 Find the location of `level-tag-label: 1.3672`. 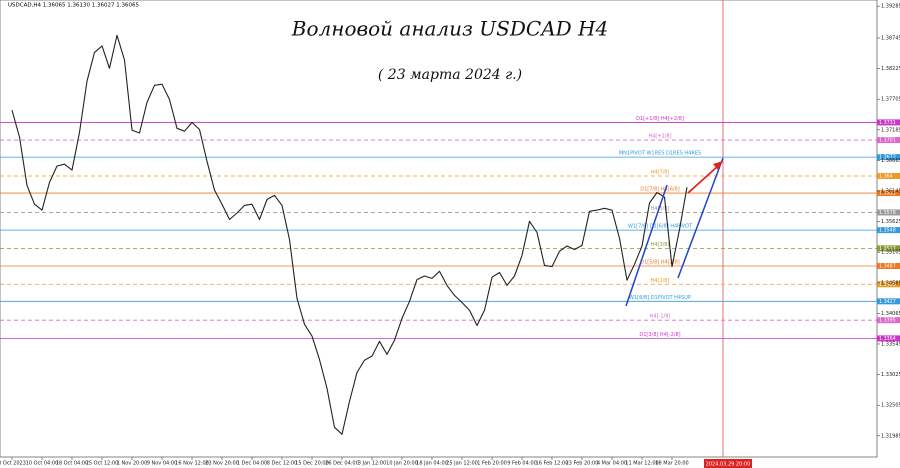

level-tag-label: 1.3672 is located at coordinates (887, 158).